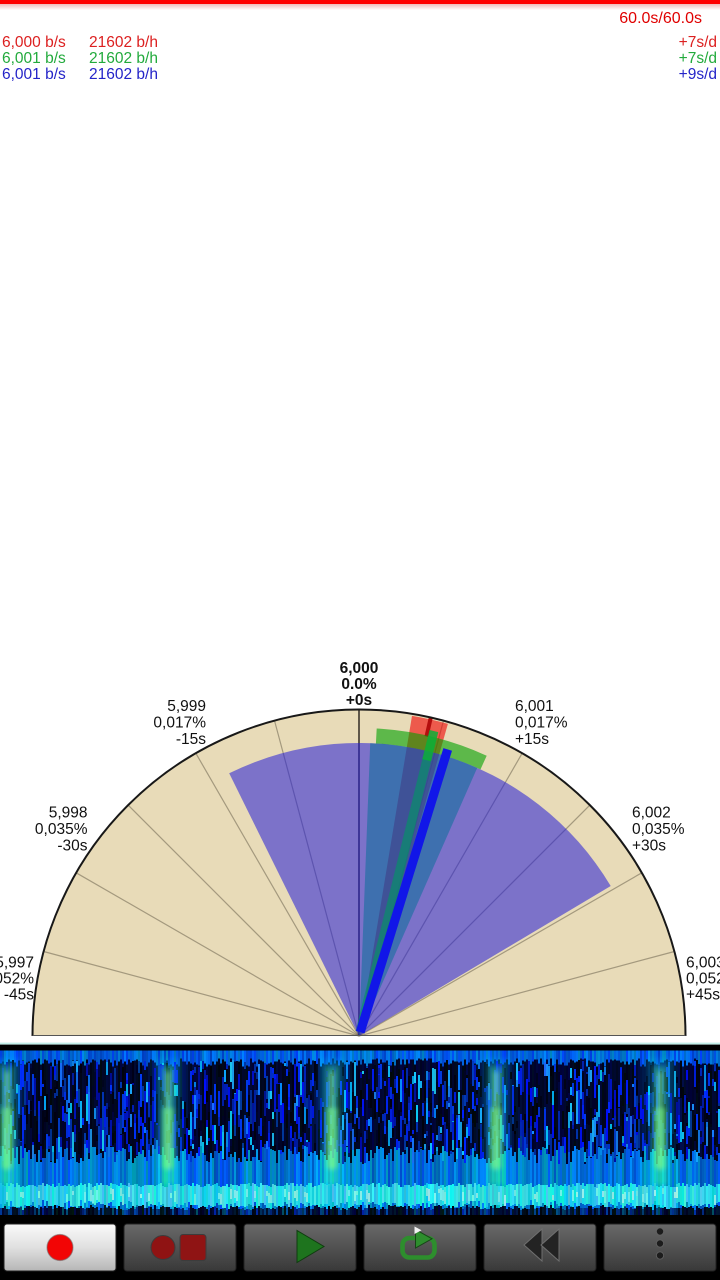  What do you see at coordinates (703, 995) in the screenshot?
I see `svg-text: +45s` at bounding box center [703, 995].